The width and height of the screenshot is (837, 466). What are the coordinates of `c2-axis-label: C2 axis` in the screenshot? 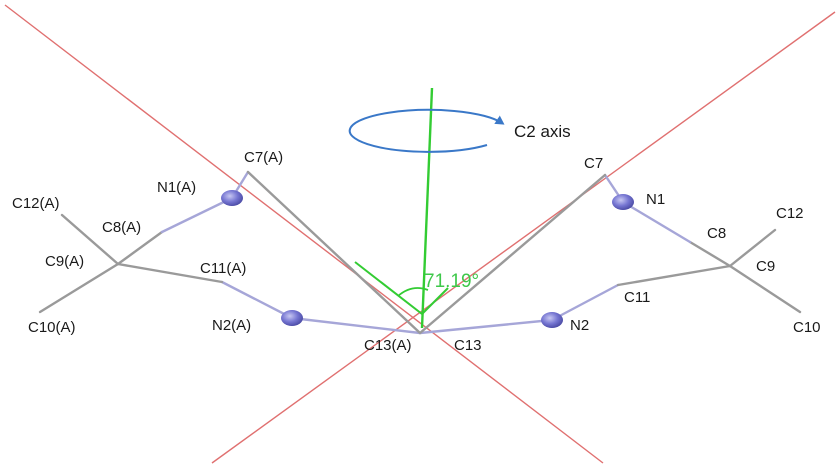 It's located at (542, 131).